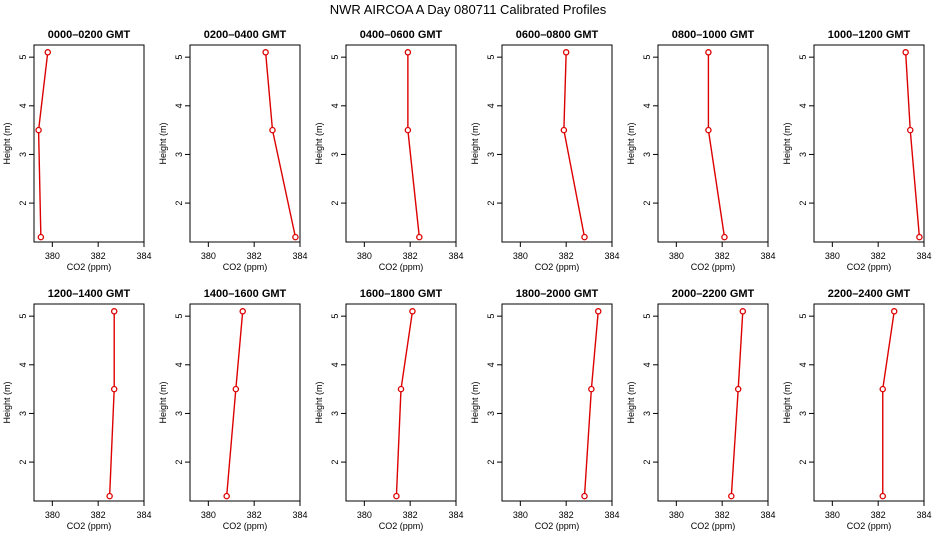 The width and height of the screenshot is (936, 540). I want to click on panel-title: 1800–2000 GMT, so click(557, 294).